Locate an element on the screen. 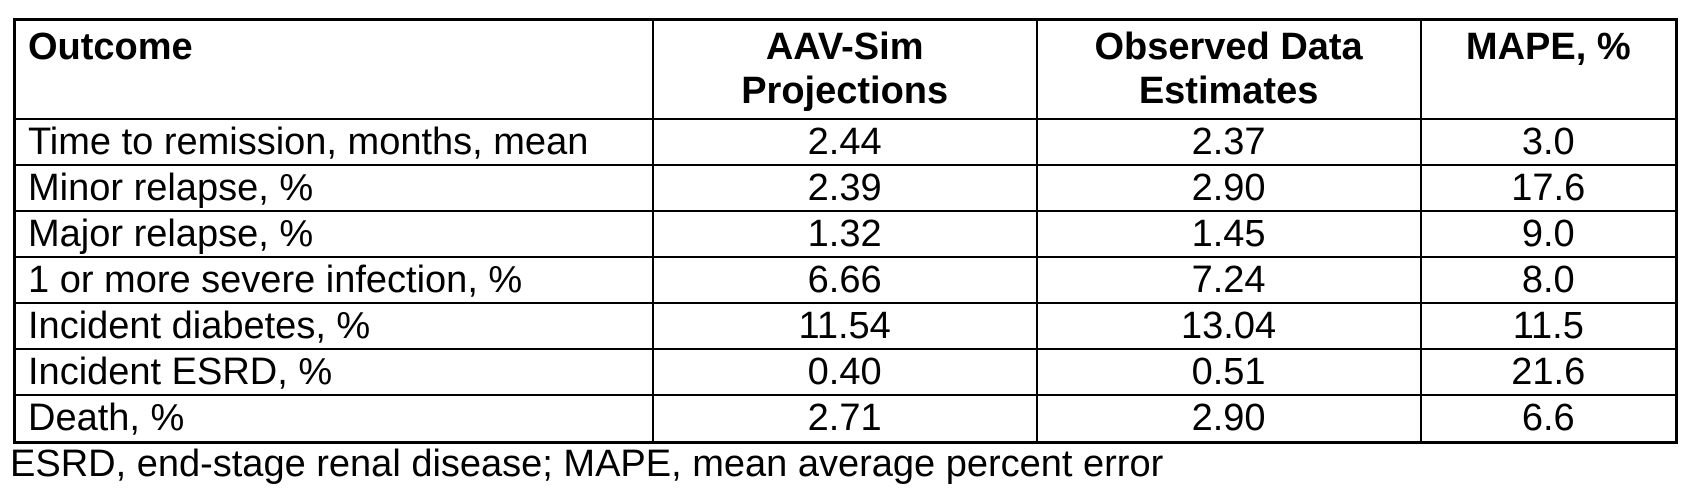  cell-outcome: Minor relapse, % is located at coordinates (333, 188).